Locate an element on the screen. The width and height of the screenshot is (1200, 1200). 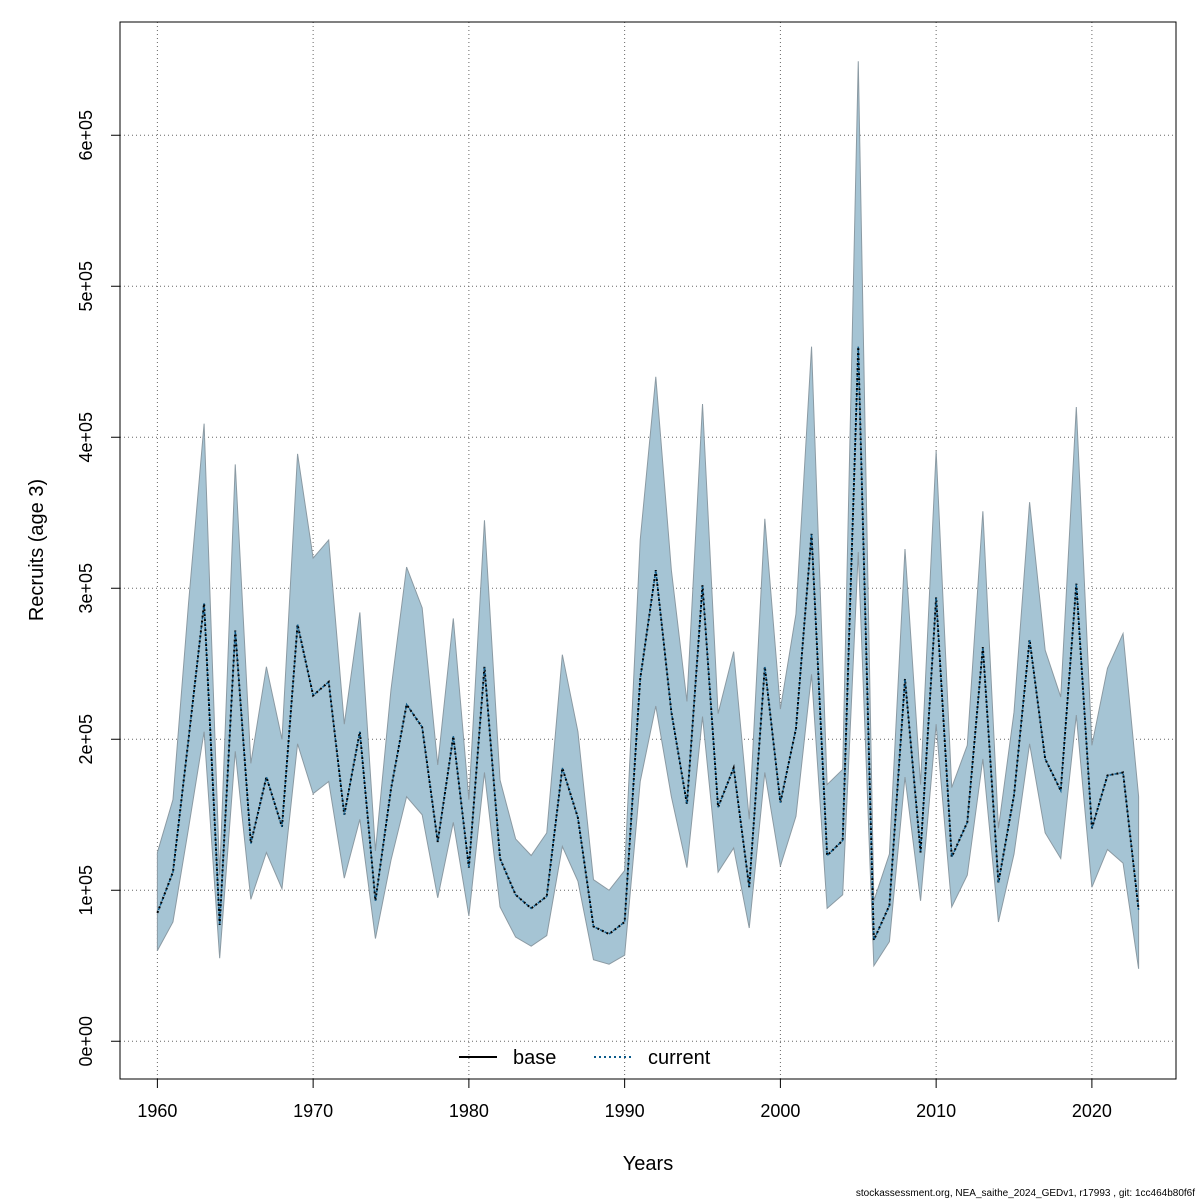
y-tick-label: 3e+05 is located at coordinates (86, 588).